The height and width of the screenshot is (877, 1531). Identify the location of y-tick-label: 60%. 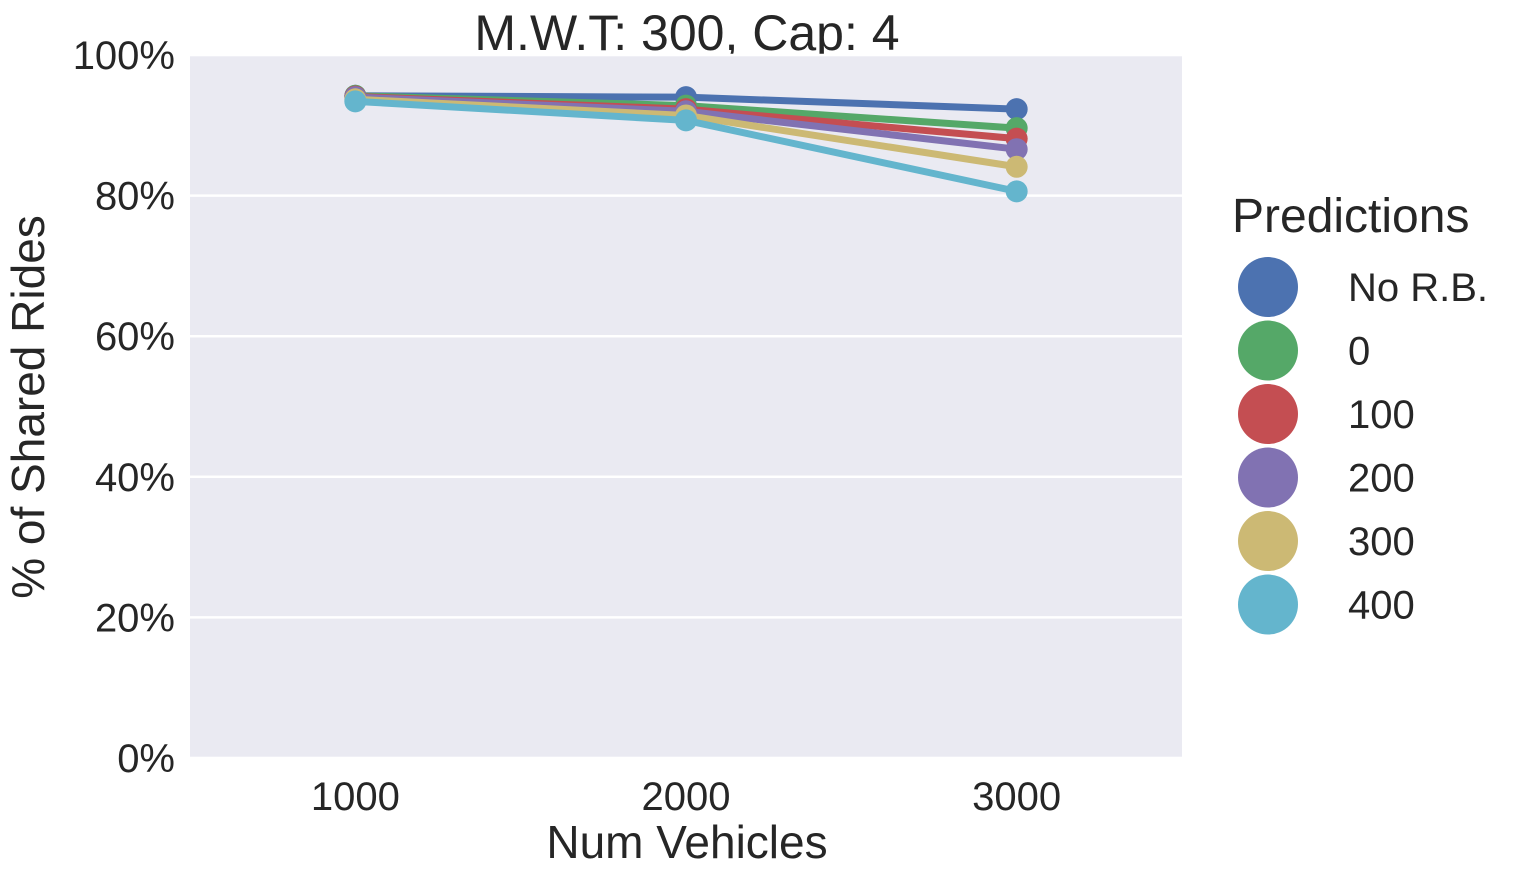
(135, 337).